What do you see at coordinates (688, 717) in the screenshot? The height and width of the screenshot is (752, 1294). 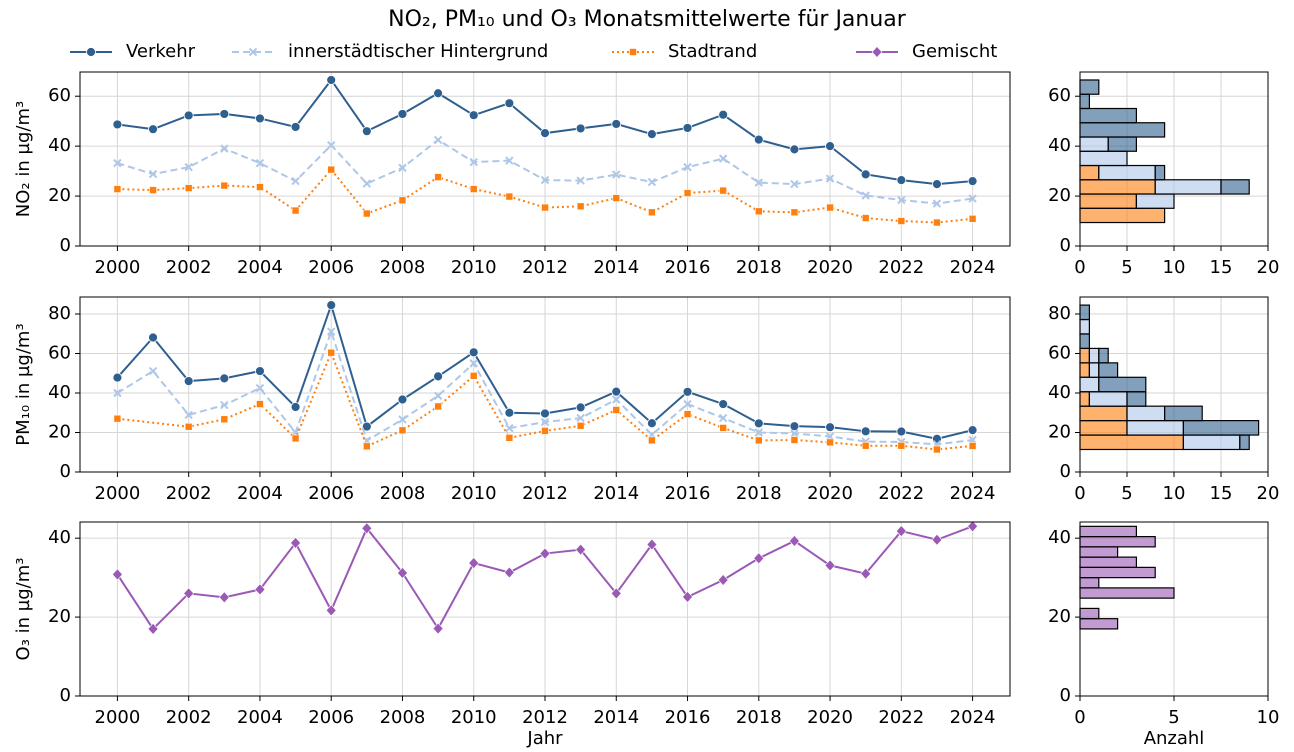 I see `x-tick-label: 2016` at bounding box center [688, 717].